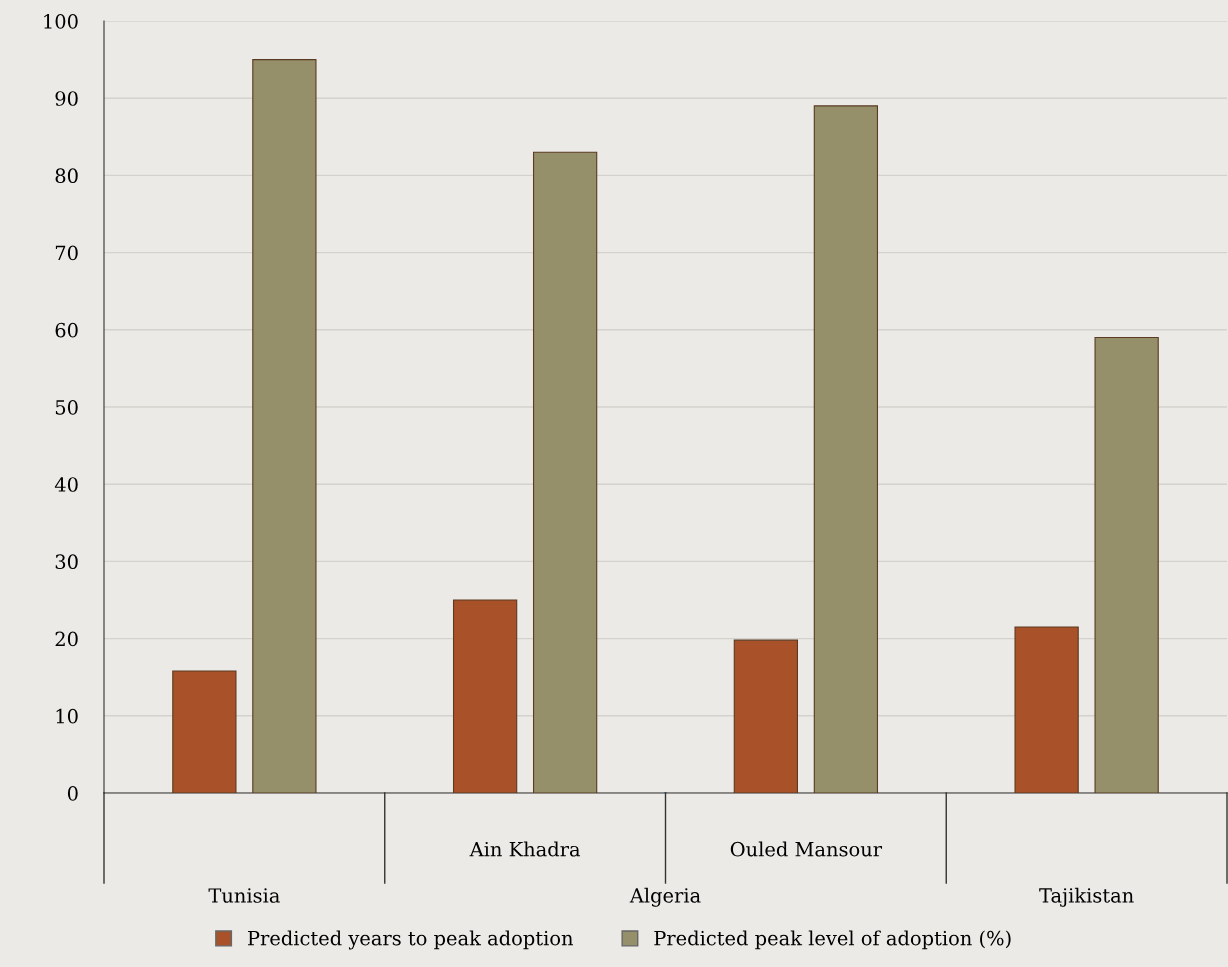 The width and height of the screenshot is (1228, 967). What do you see at coordinates (806, 849) in the screenshot?
I see `x-tick-label: Ouled Mansour` at bounding box center [806, 849].